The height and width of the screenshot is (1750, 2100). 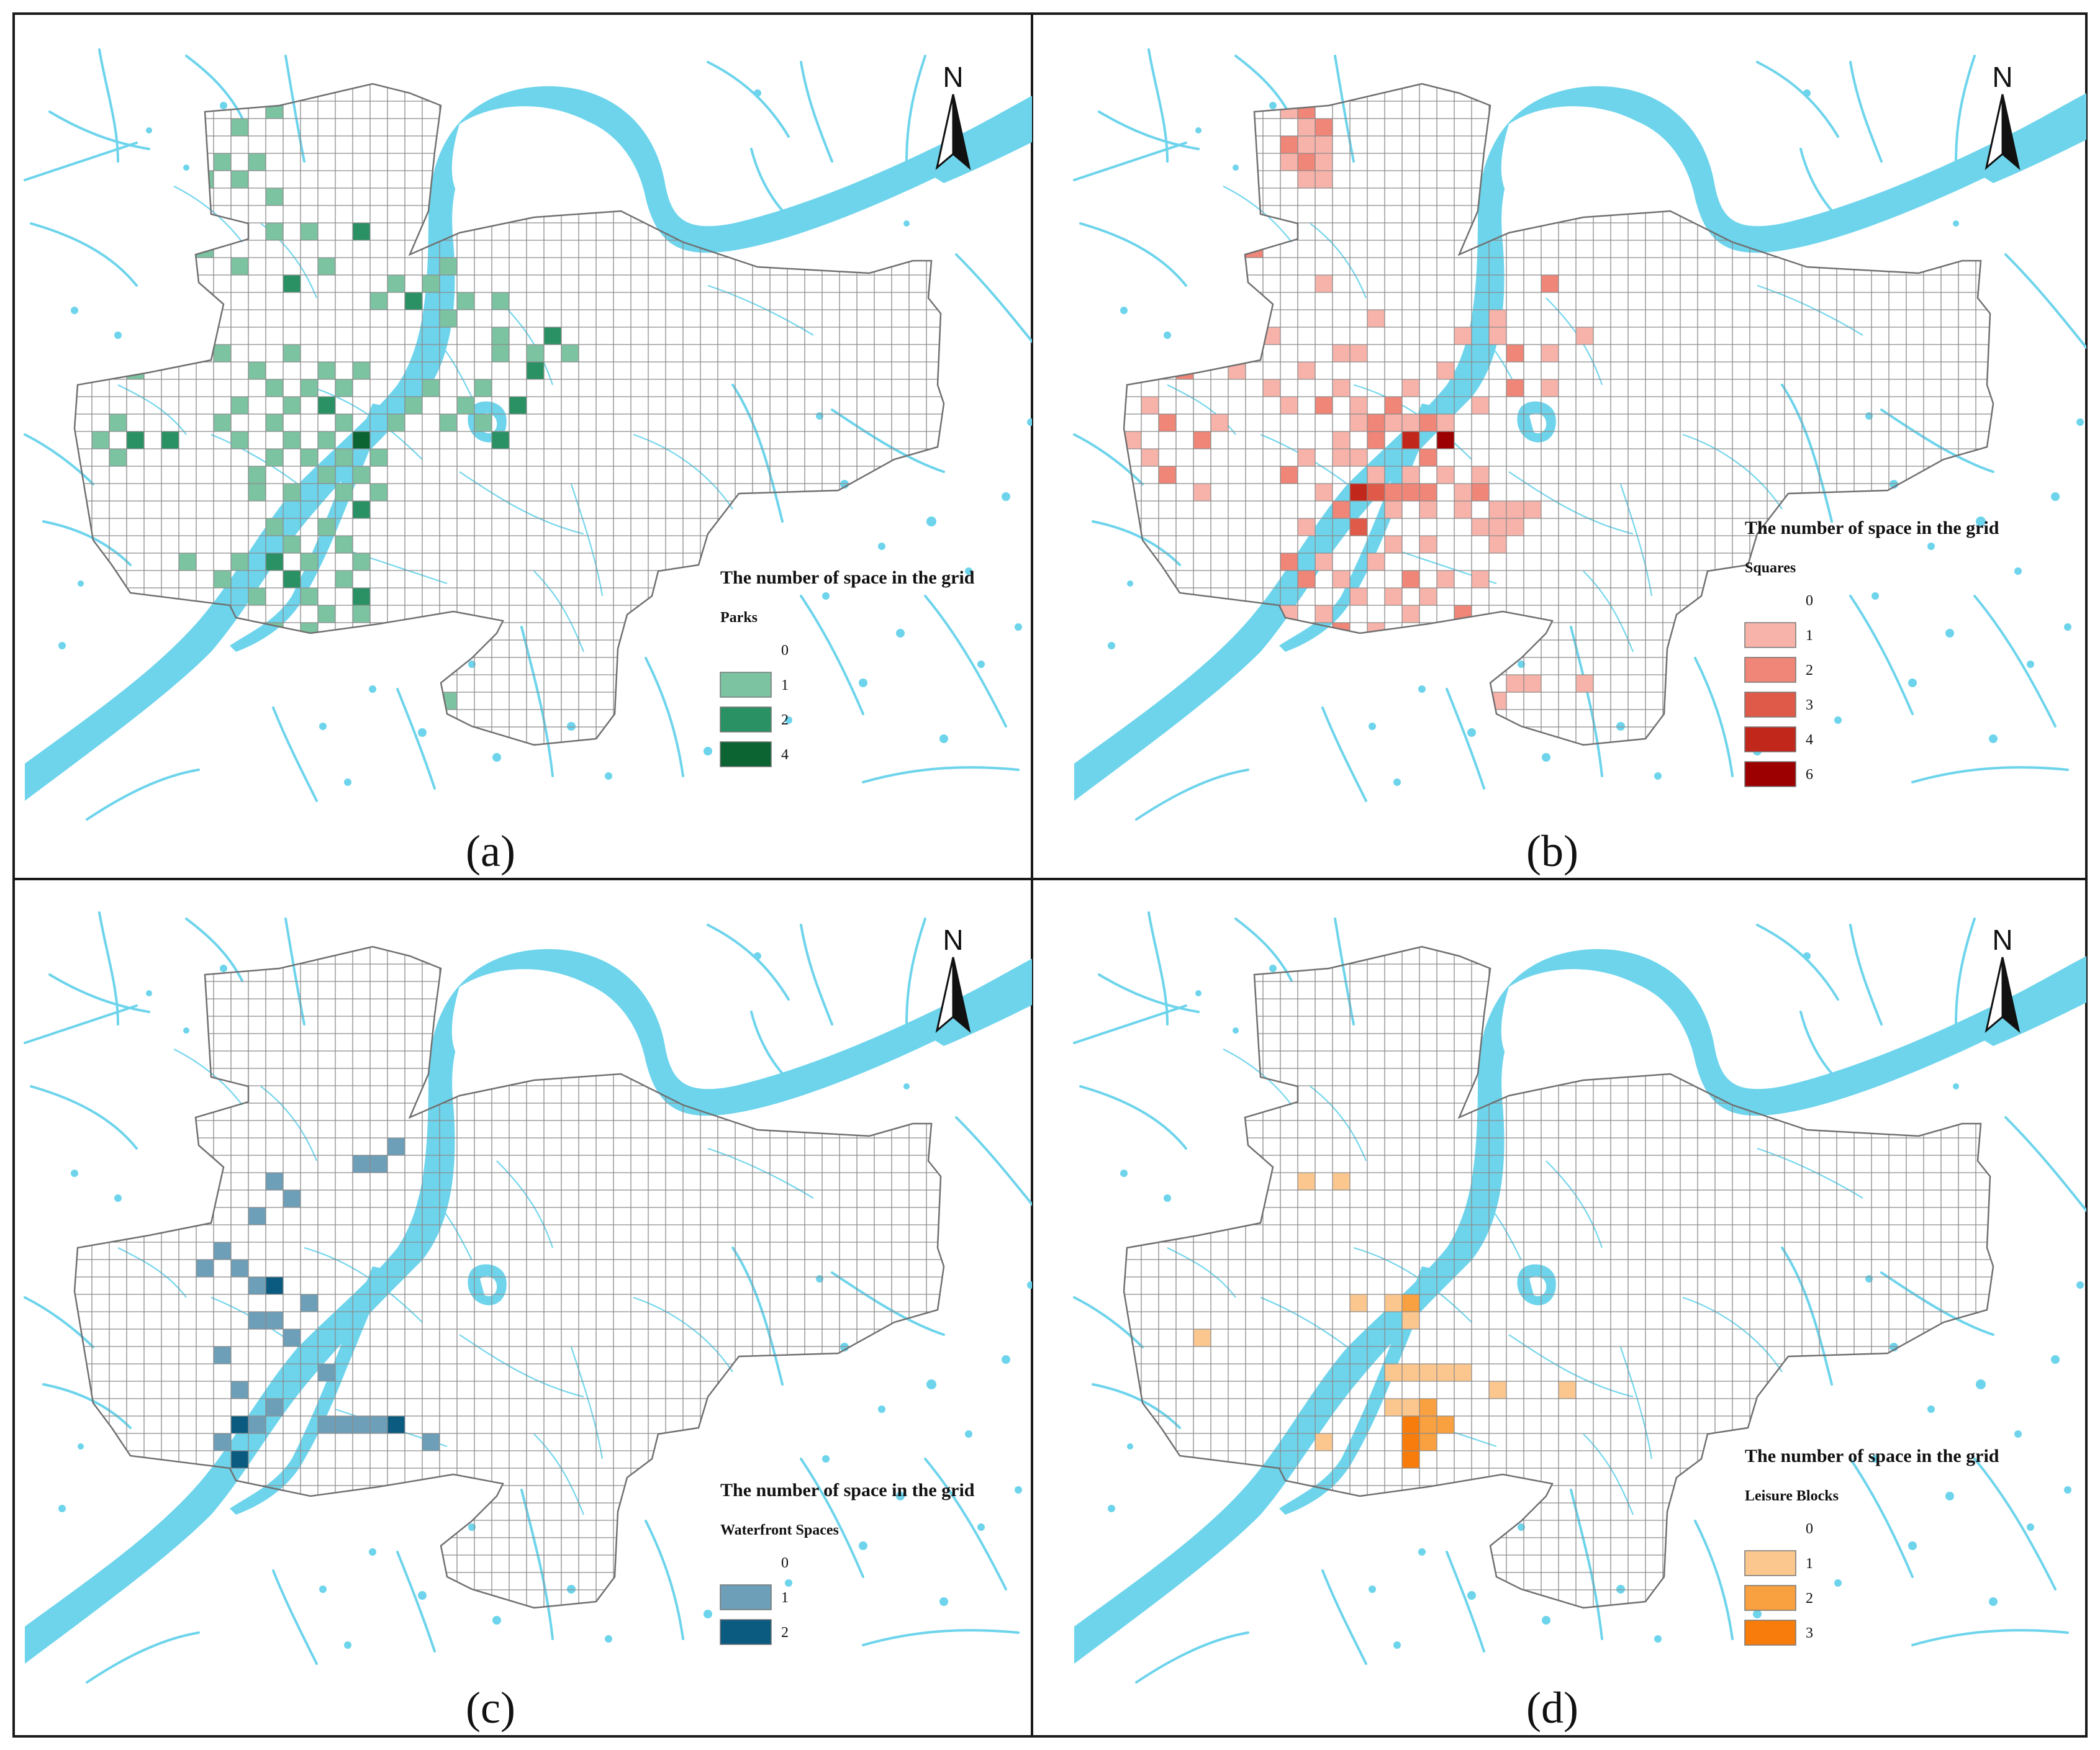 I want to click on legend-value: 6, so click(x=1809, y=775).